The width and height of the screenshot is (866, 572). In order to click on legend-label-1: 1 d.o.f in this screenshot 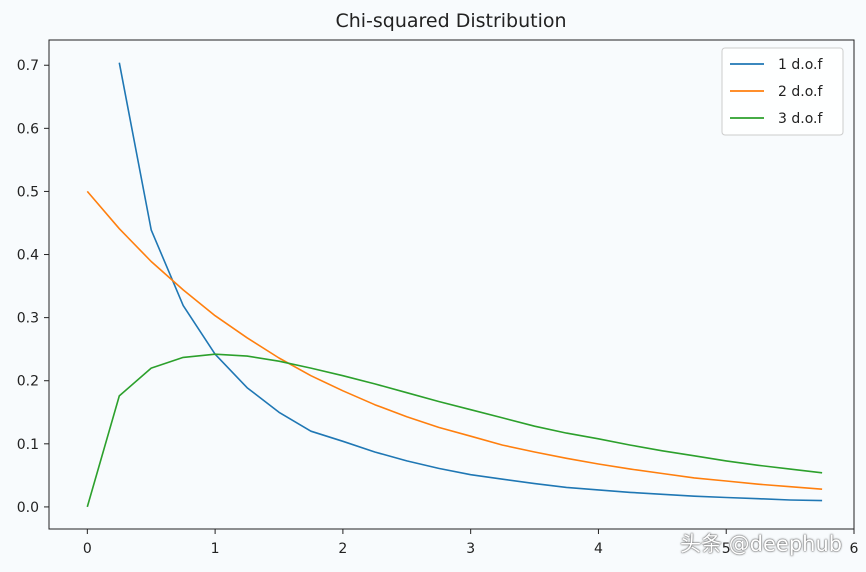, I will do `click(800, 65)`.